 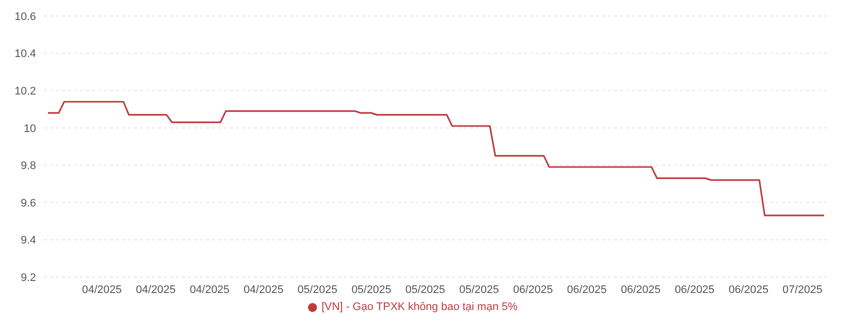 What do you see at coordinates (30, 128) in the screenshot?
I see `y-tick-label: 10` at bounding box center [30, 128].